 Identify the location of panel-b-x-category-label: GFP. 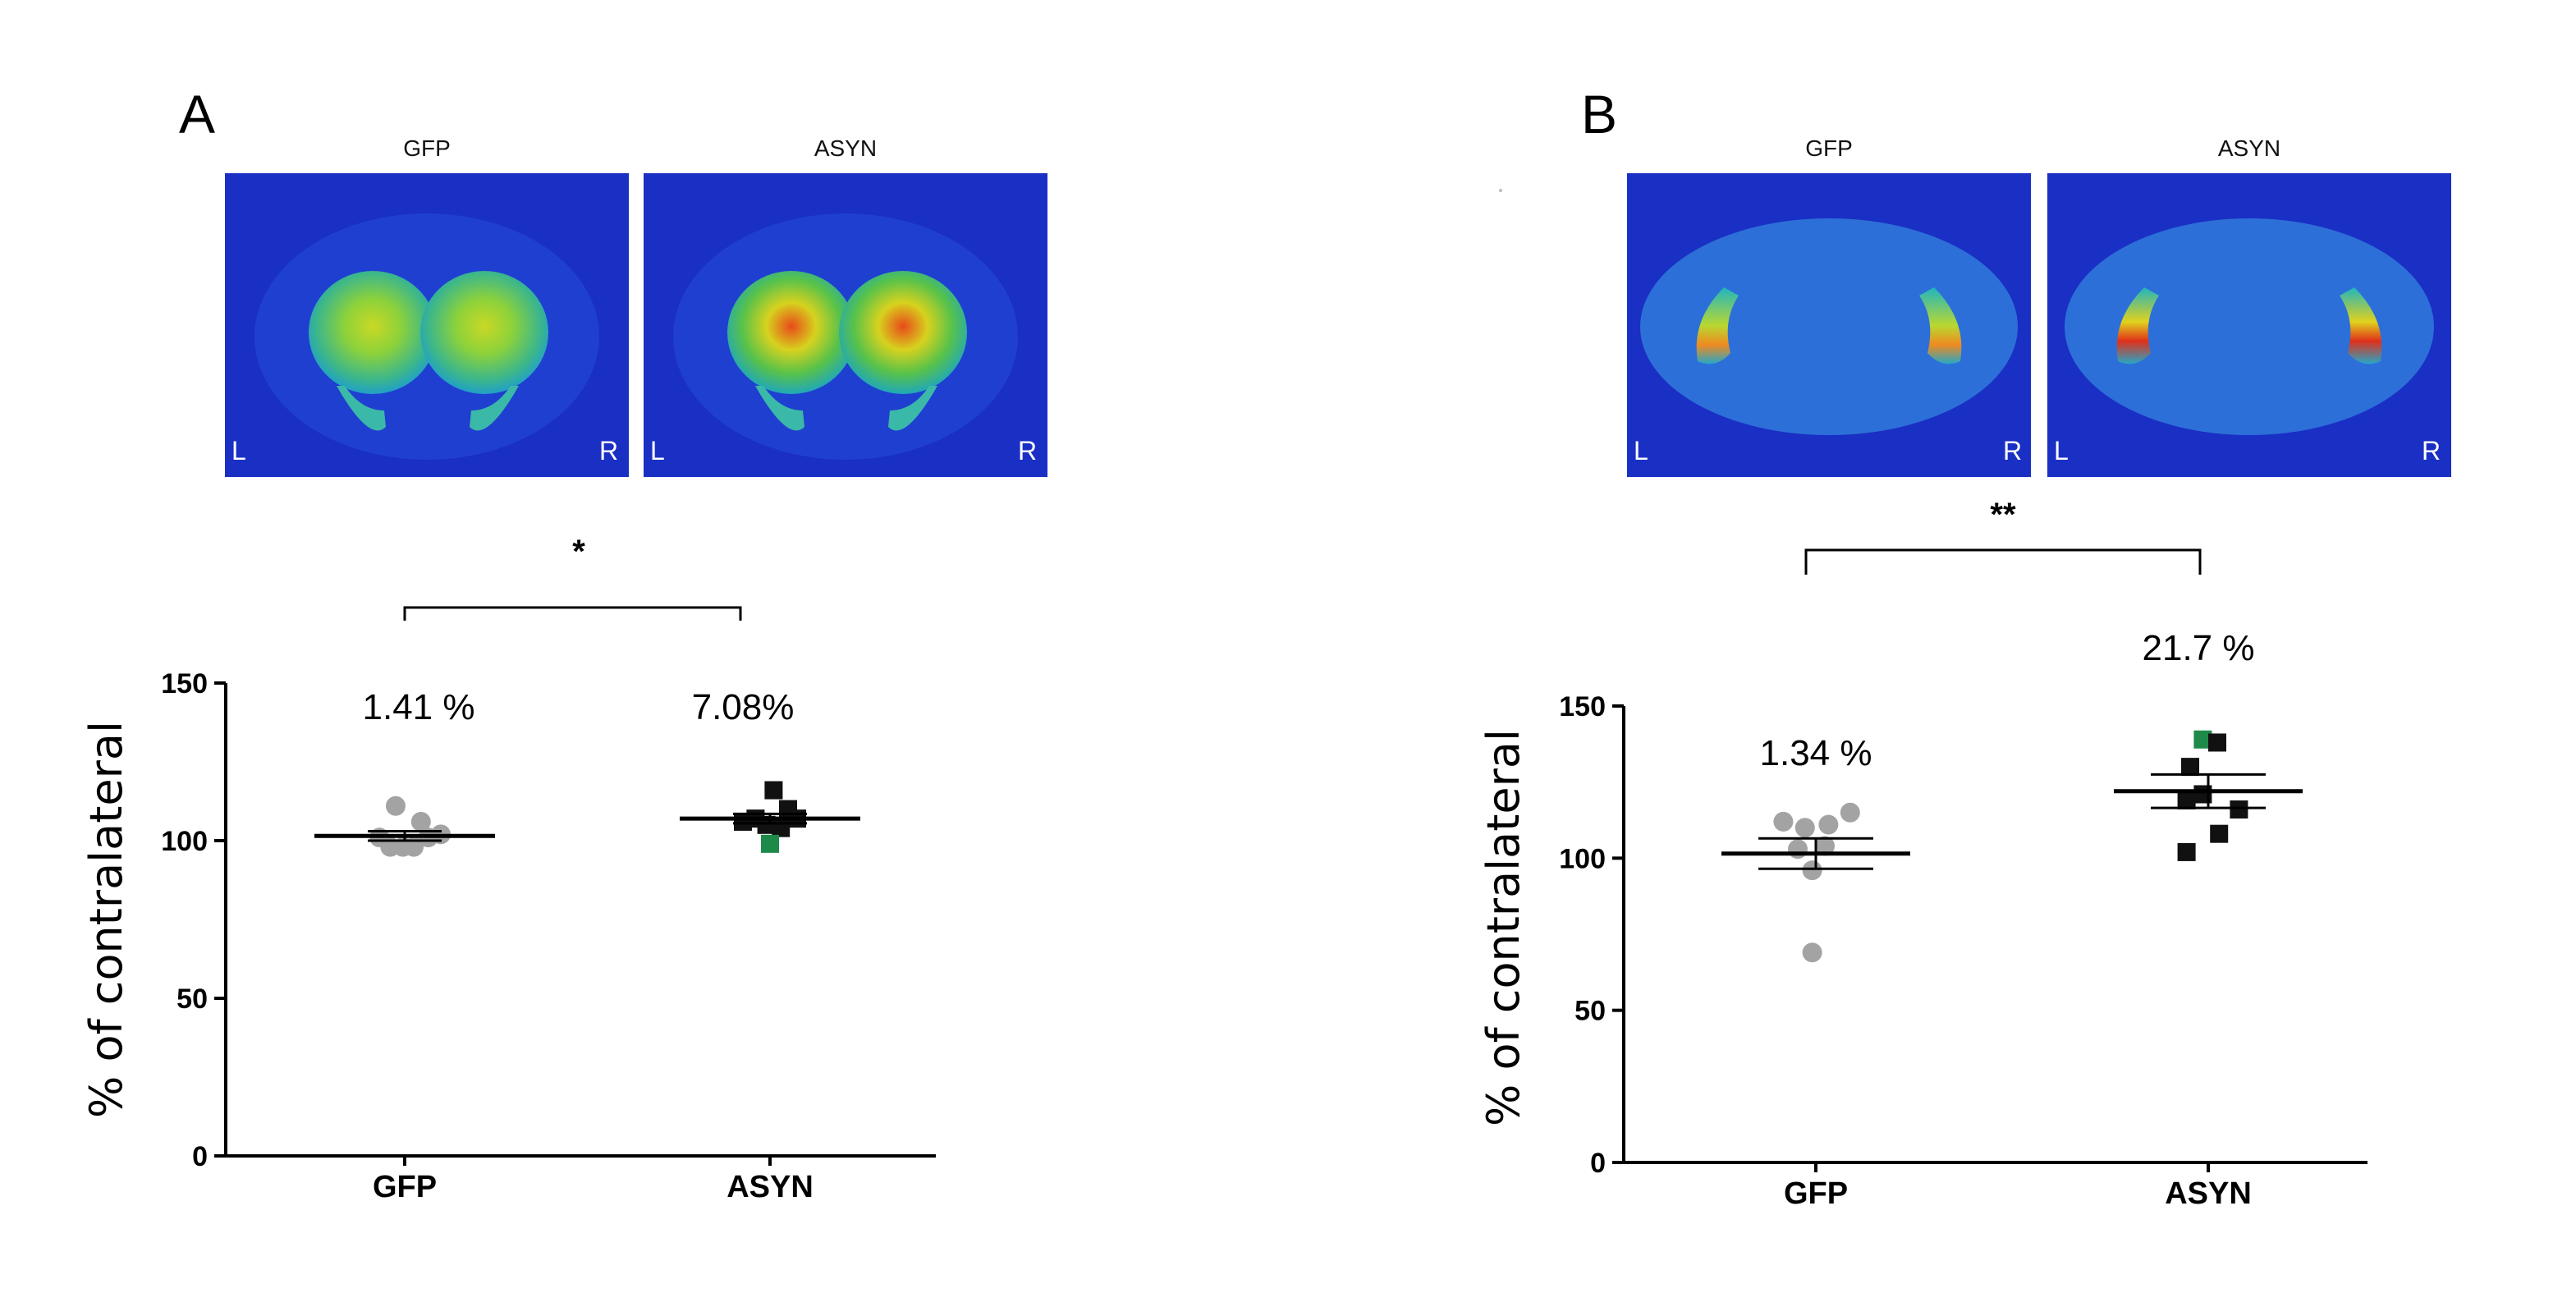
(1816, 1194).